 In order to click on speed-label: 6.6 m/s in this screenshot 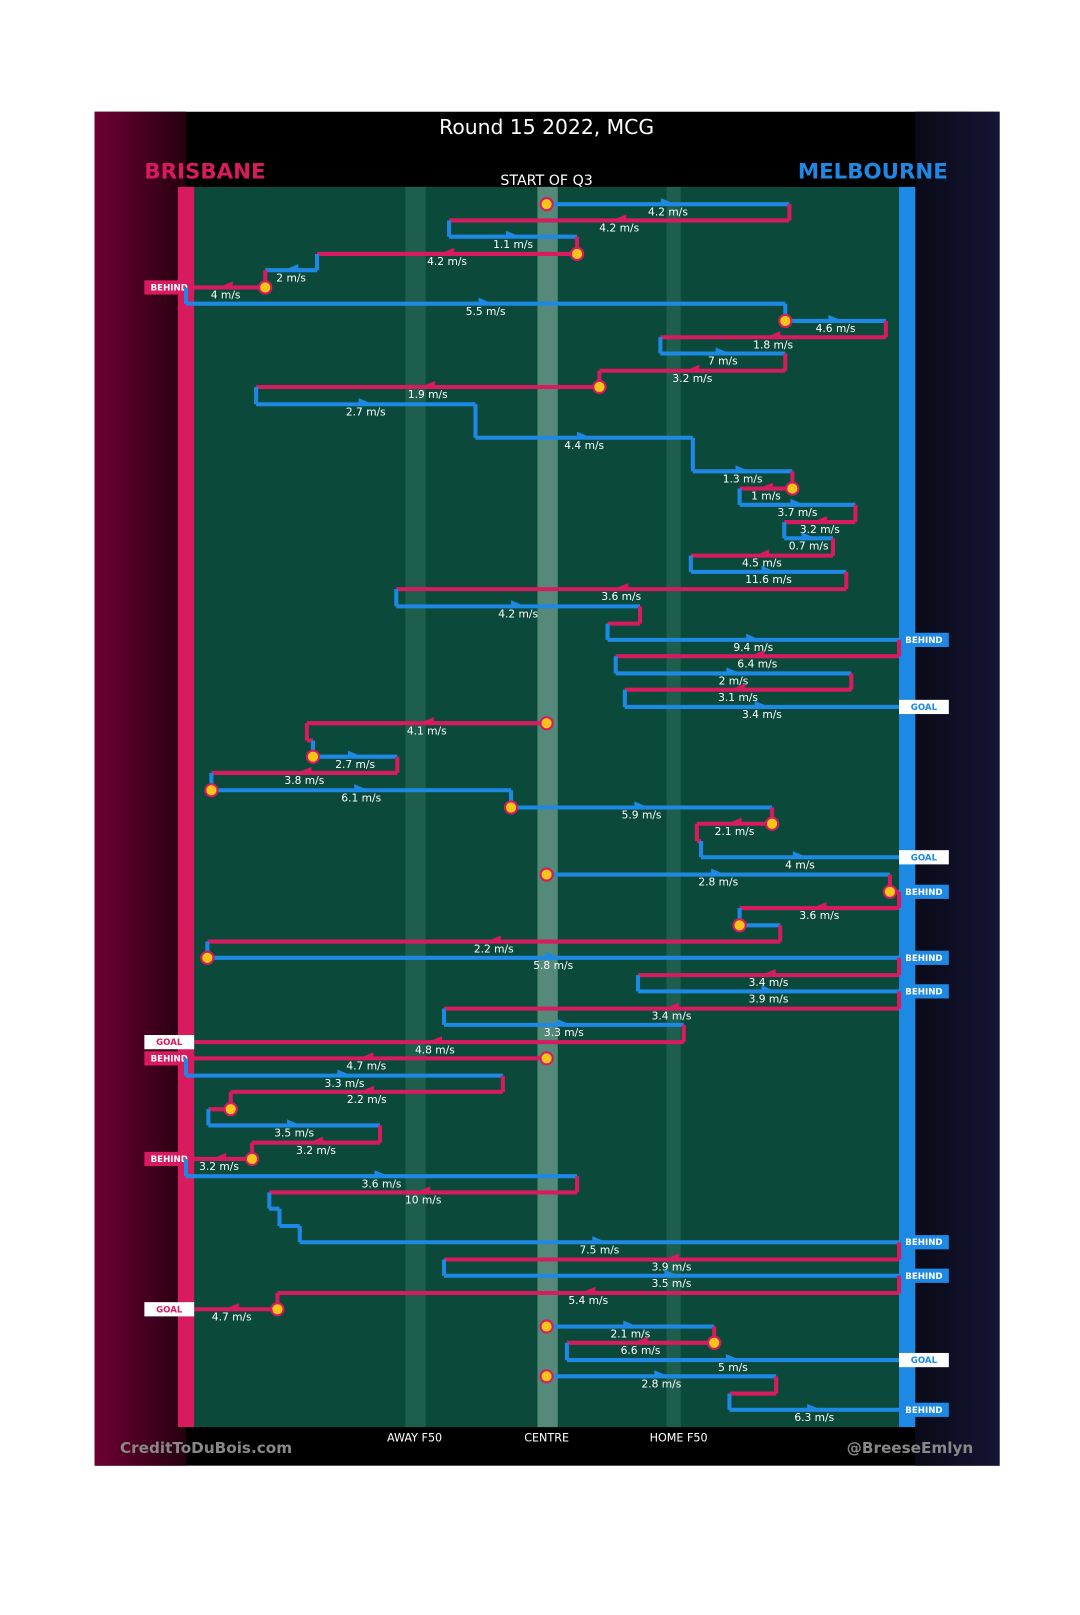, I will do `click(641, 1350)`.